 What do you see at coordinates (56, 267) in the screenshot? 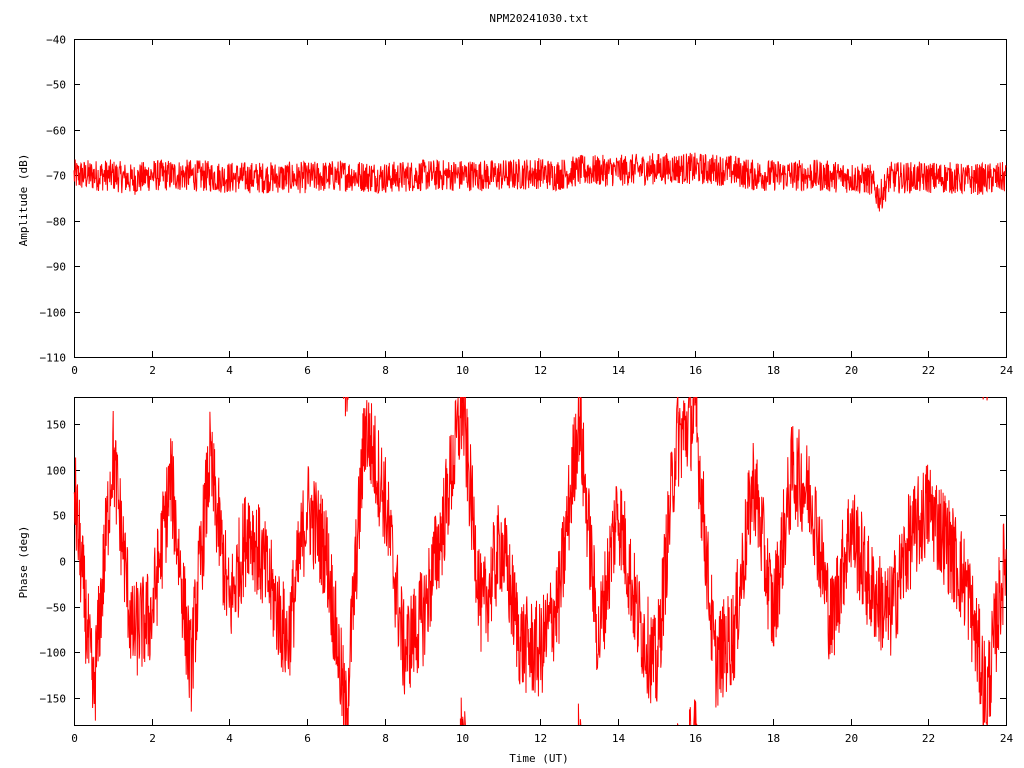
I see `amplitude-ytick-label: −90` at bounding box center [56, 267].